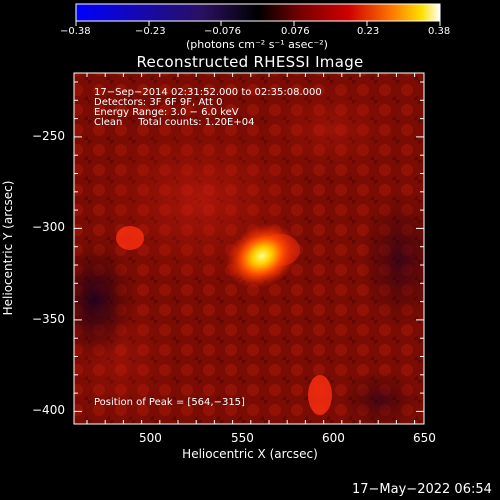 Image resolution: width=500 pixels, height=500 pixels. Describe the element at coordinates (422, 489) in the screenshot. I see `footer-timestamp: 17−May−2022 06:54` at that location.